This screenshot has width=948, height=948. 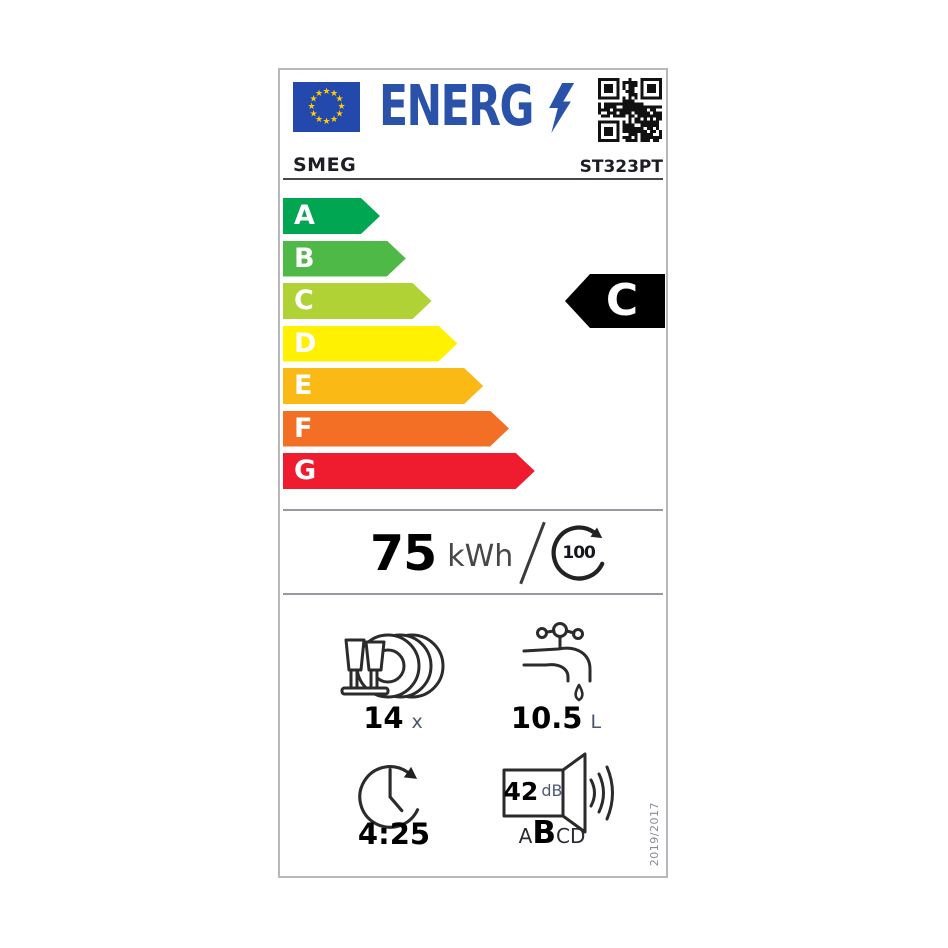 What do you see at coordinates (357, 301) in the screenshot?
I see `class-arrow-c: C` at bounding box center [357, 301].